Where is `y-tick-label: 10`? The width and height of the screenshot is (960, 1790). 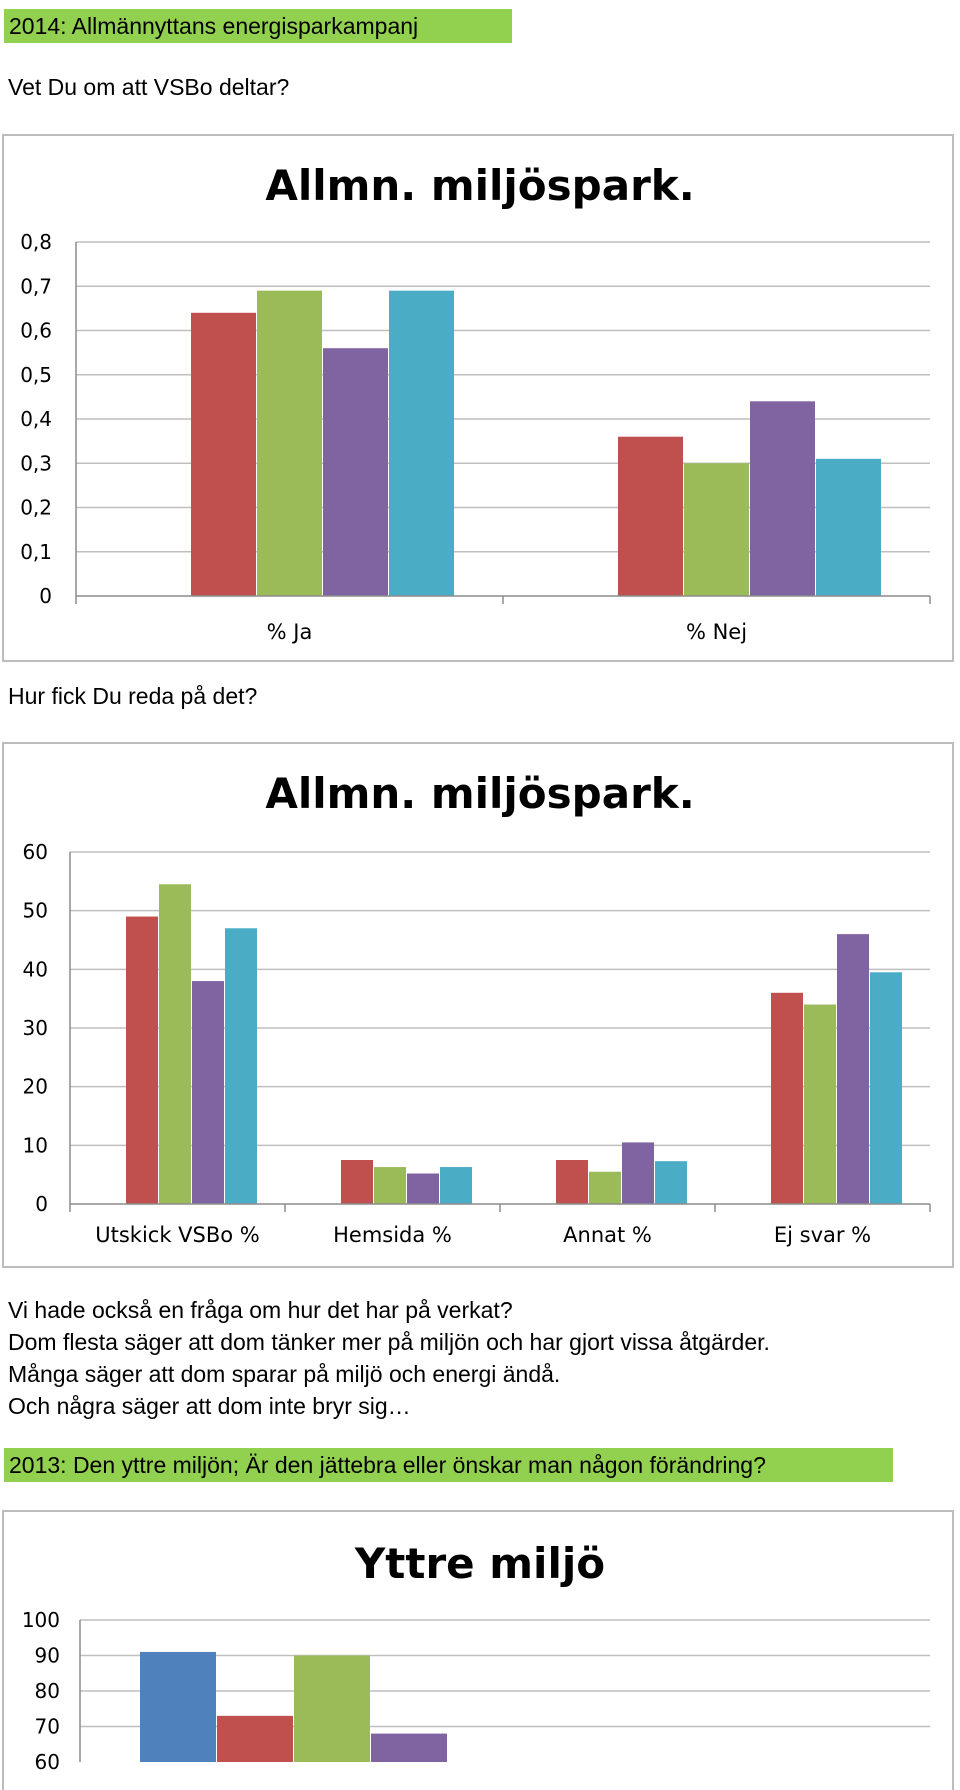
y-tick-label: 10 is located at coordinates (35, 1145).